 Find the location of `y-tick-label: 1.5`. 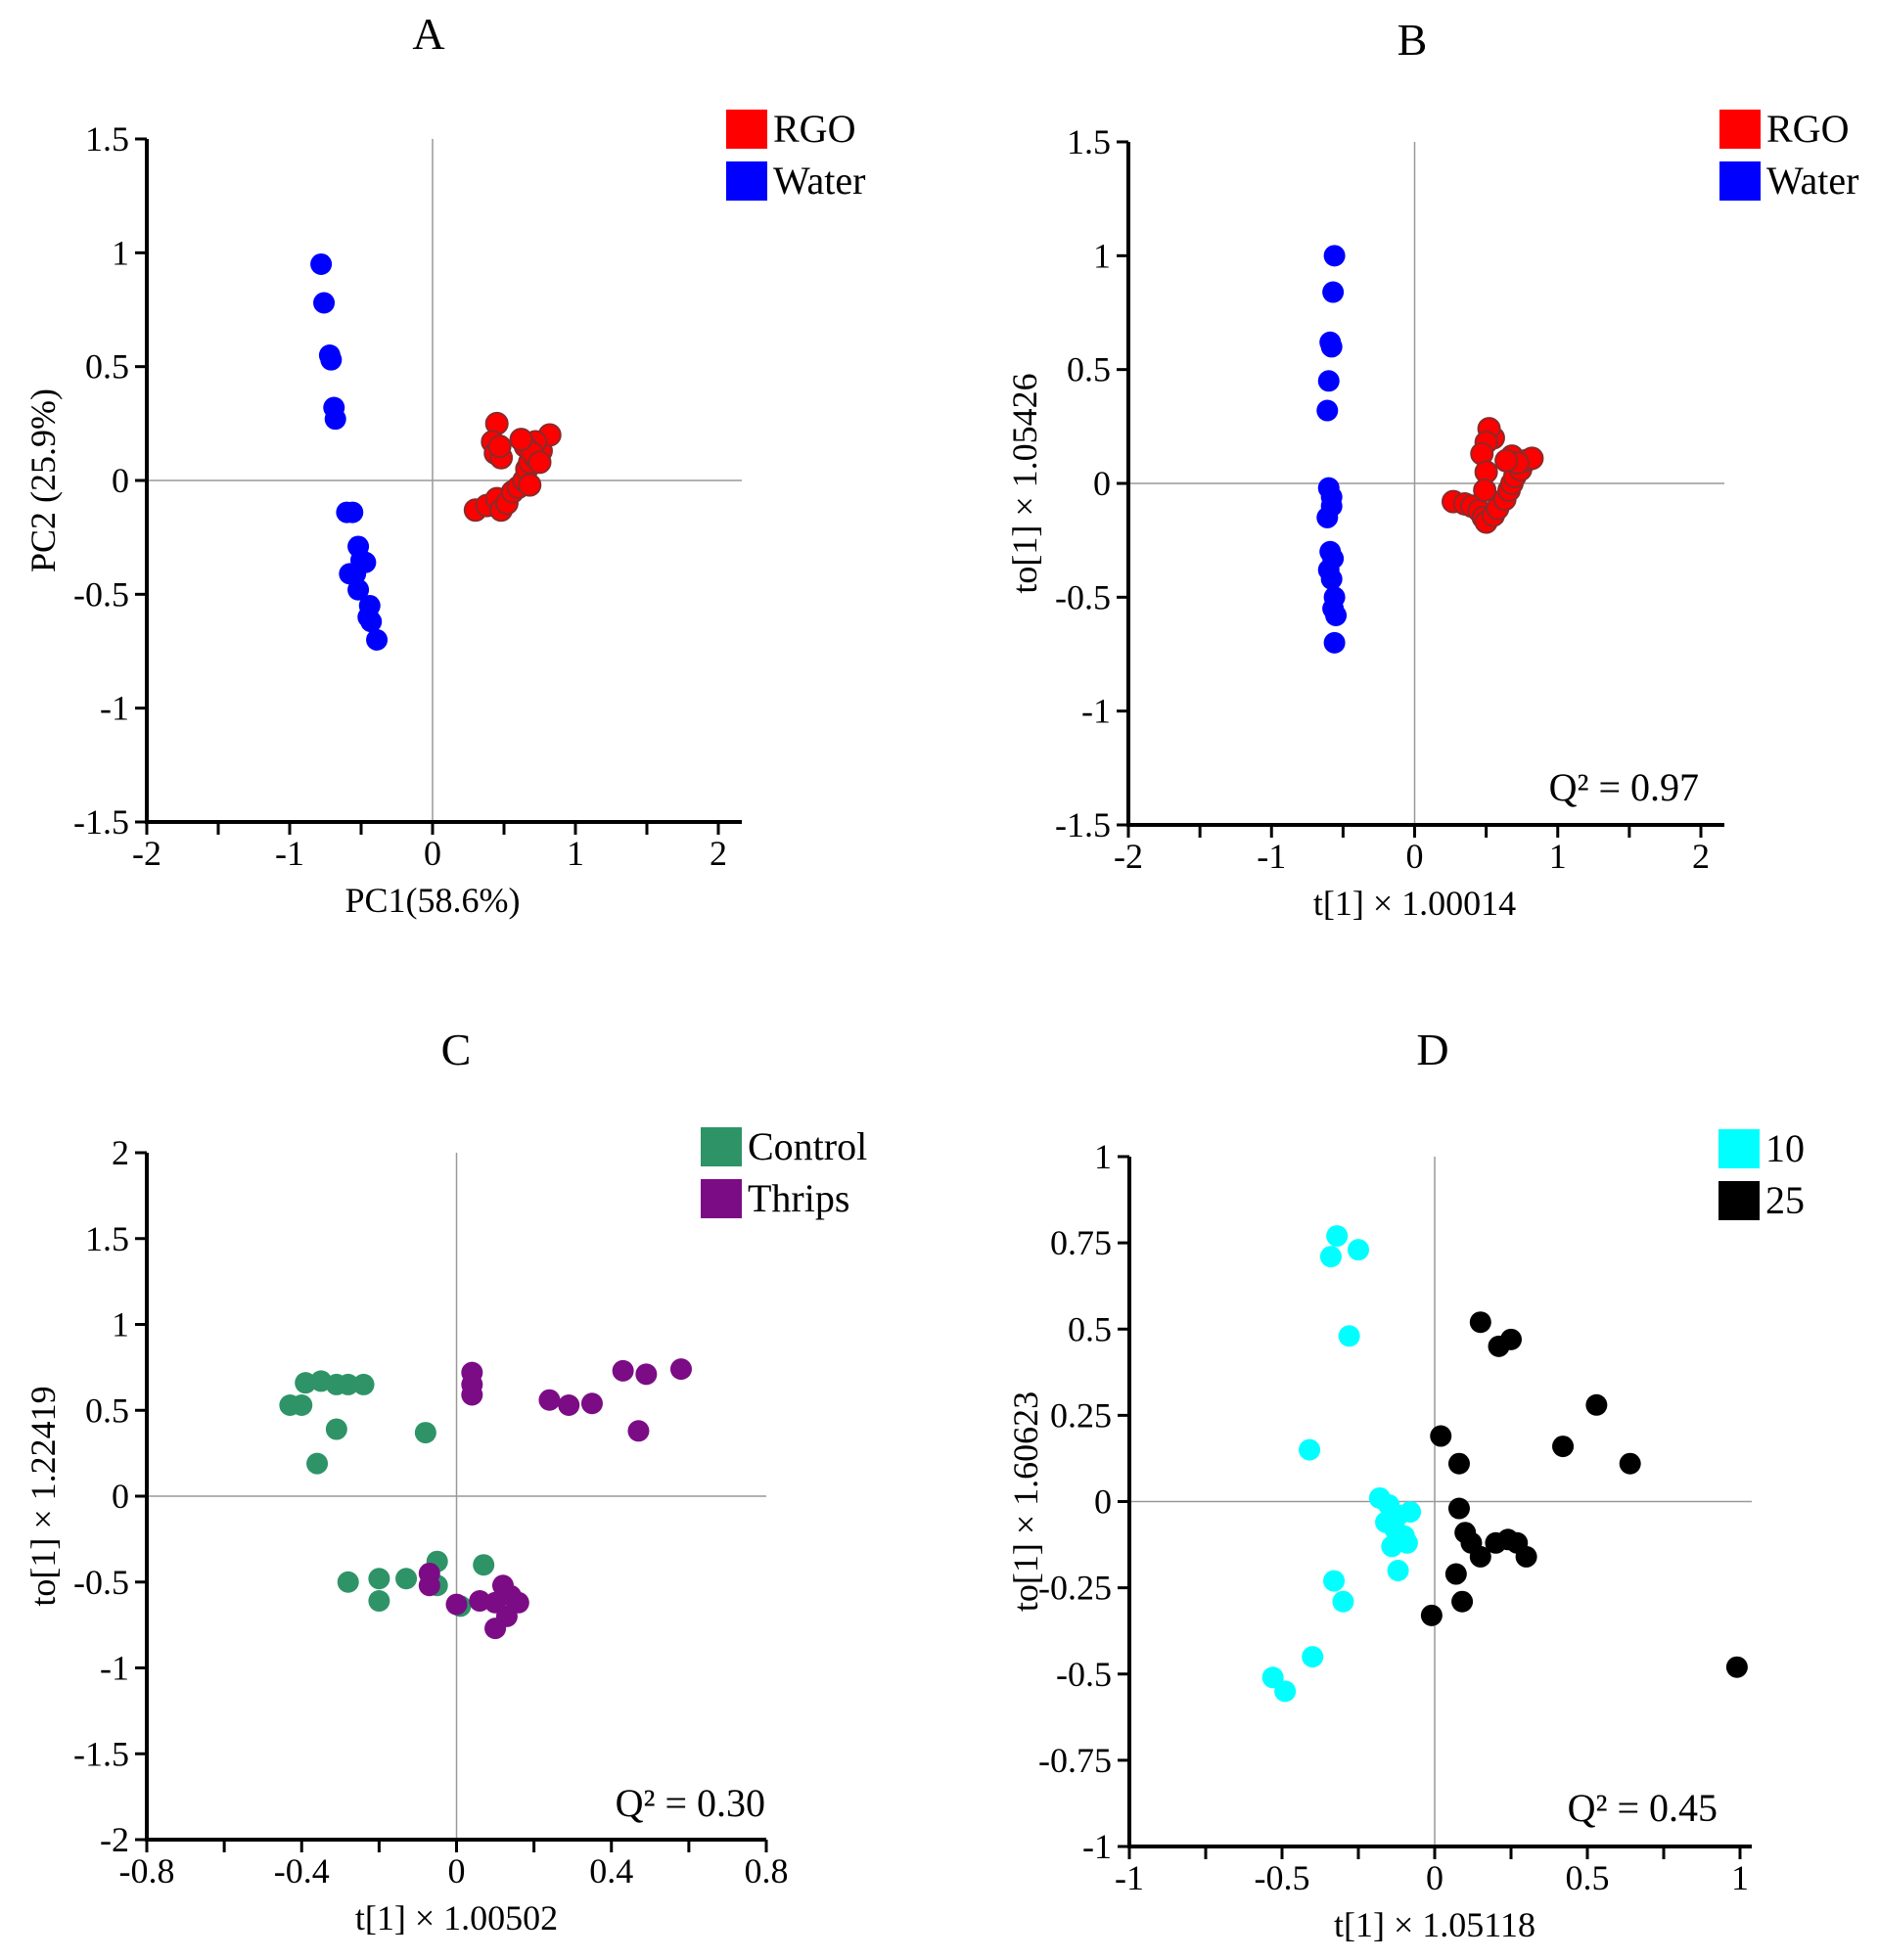

y-tick-label: 1.5 is located at coordinates (1089, 141).